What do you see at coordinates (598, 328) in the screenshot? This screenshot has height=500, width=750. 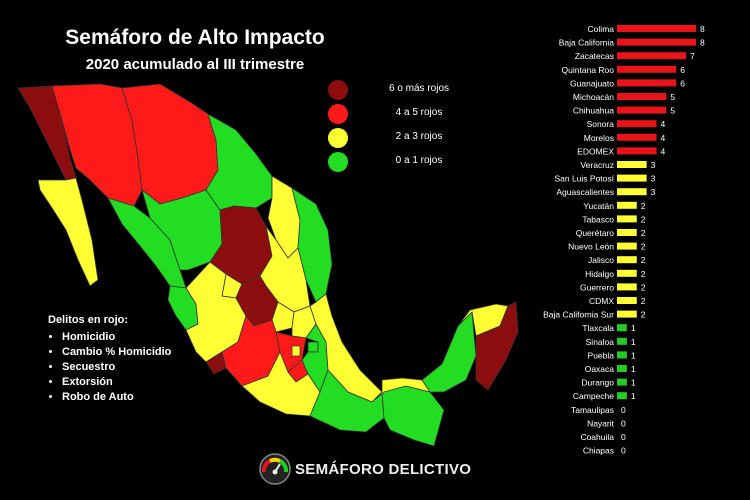 I see `bar-category-label: Tlaxcala` at bounding box center [598, 328].